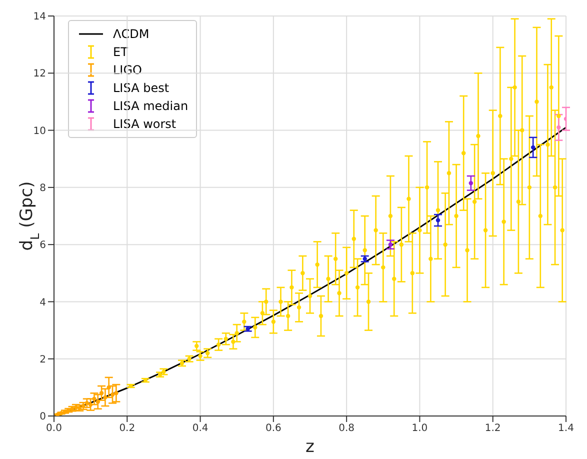  What do you see at coordinates (492, 428) in the screenshot?
I see `x-tick-label: 1.2` at bounding box center [492, 428].